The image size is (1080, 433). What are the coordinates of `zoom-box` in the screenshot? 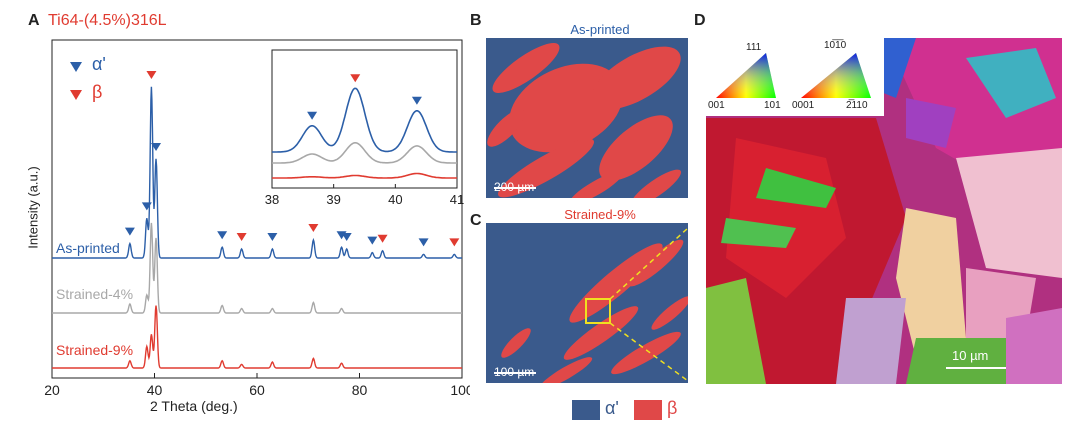 It's located at (598, 311).